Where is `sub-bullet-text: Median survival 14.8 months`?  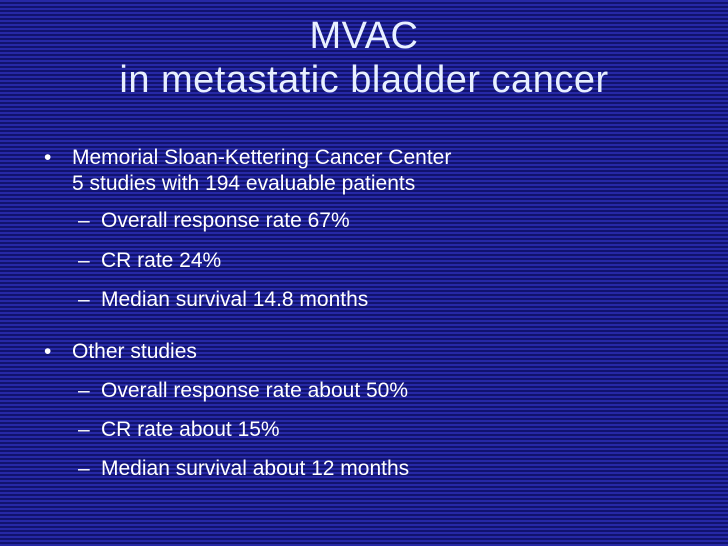
sub-bullet-text: Median survival 14.8 months is located at coordinates (235, 299).